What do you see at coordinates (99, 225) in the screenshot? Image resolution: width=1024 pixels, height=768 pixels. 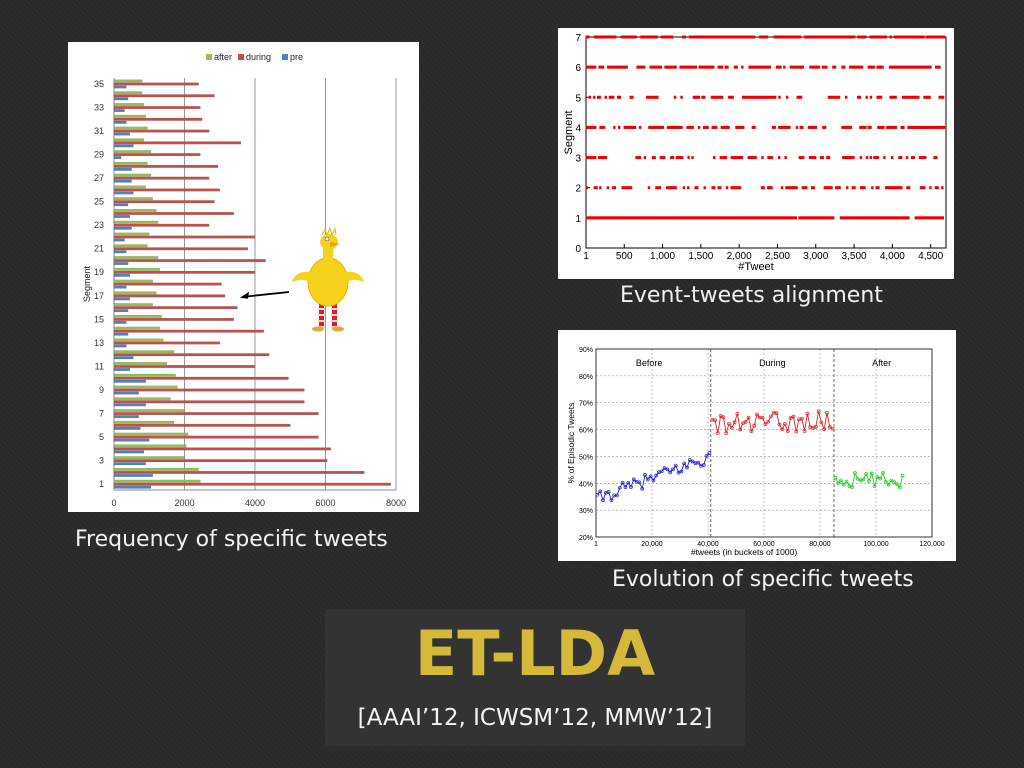 I see `y-tick-label: 23` at bounding box center [99, 225].